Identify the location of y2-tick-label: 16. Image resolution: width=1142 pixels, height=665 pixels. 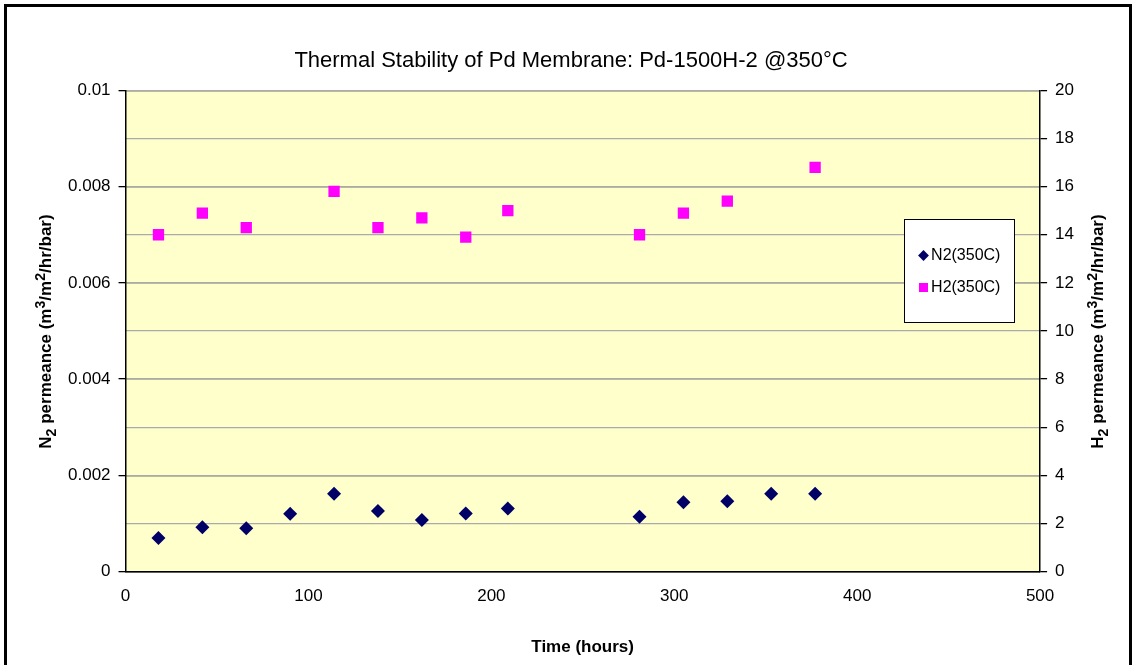
(1065, 186).